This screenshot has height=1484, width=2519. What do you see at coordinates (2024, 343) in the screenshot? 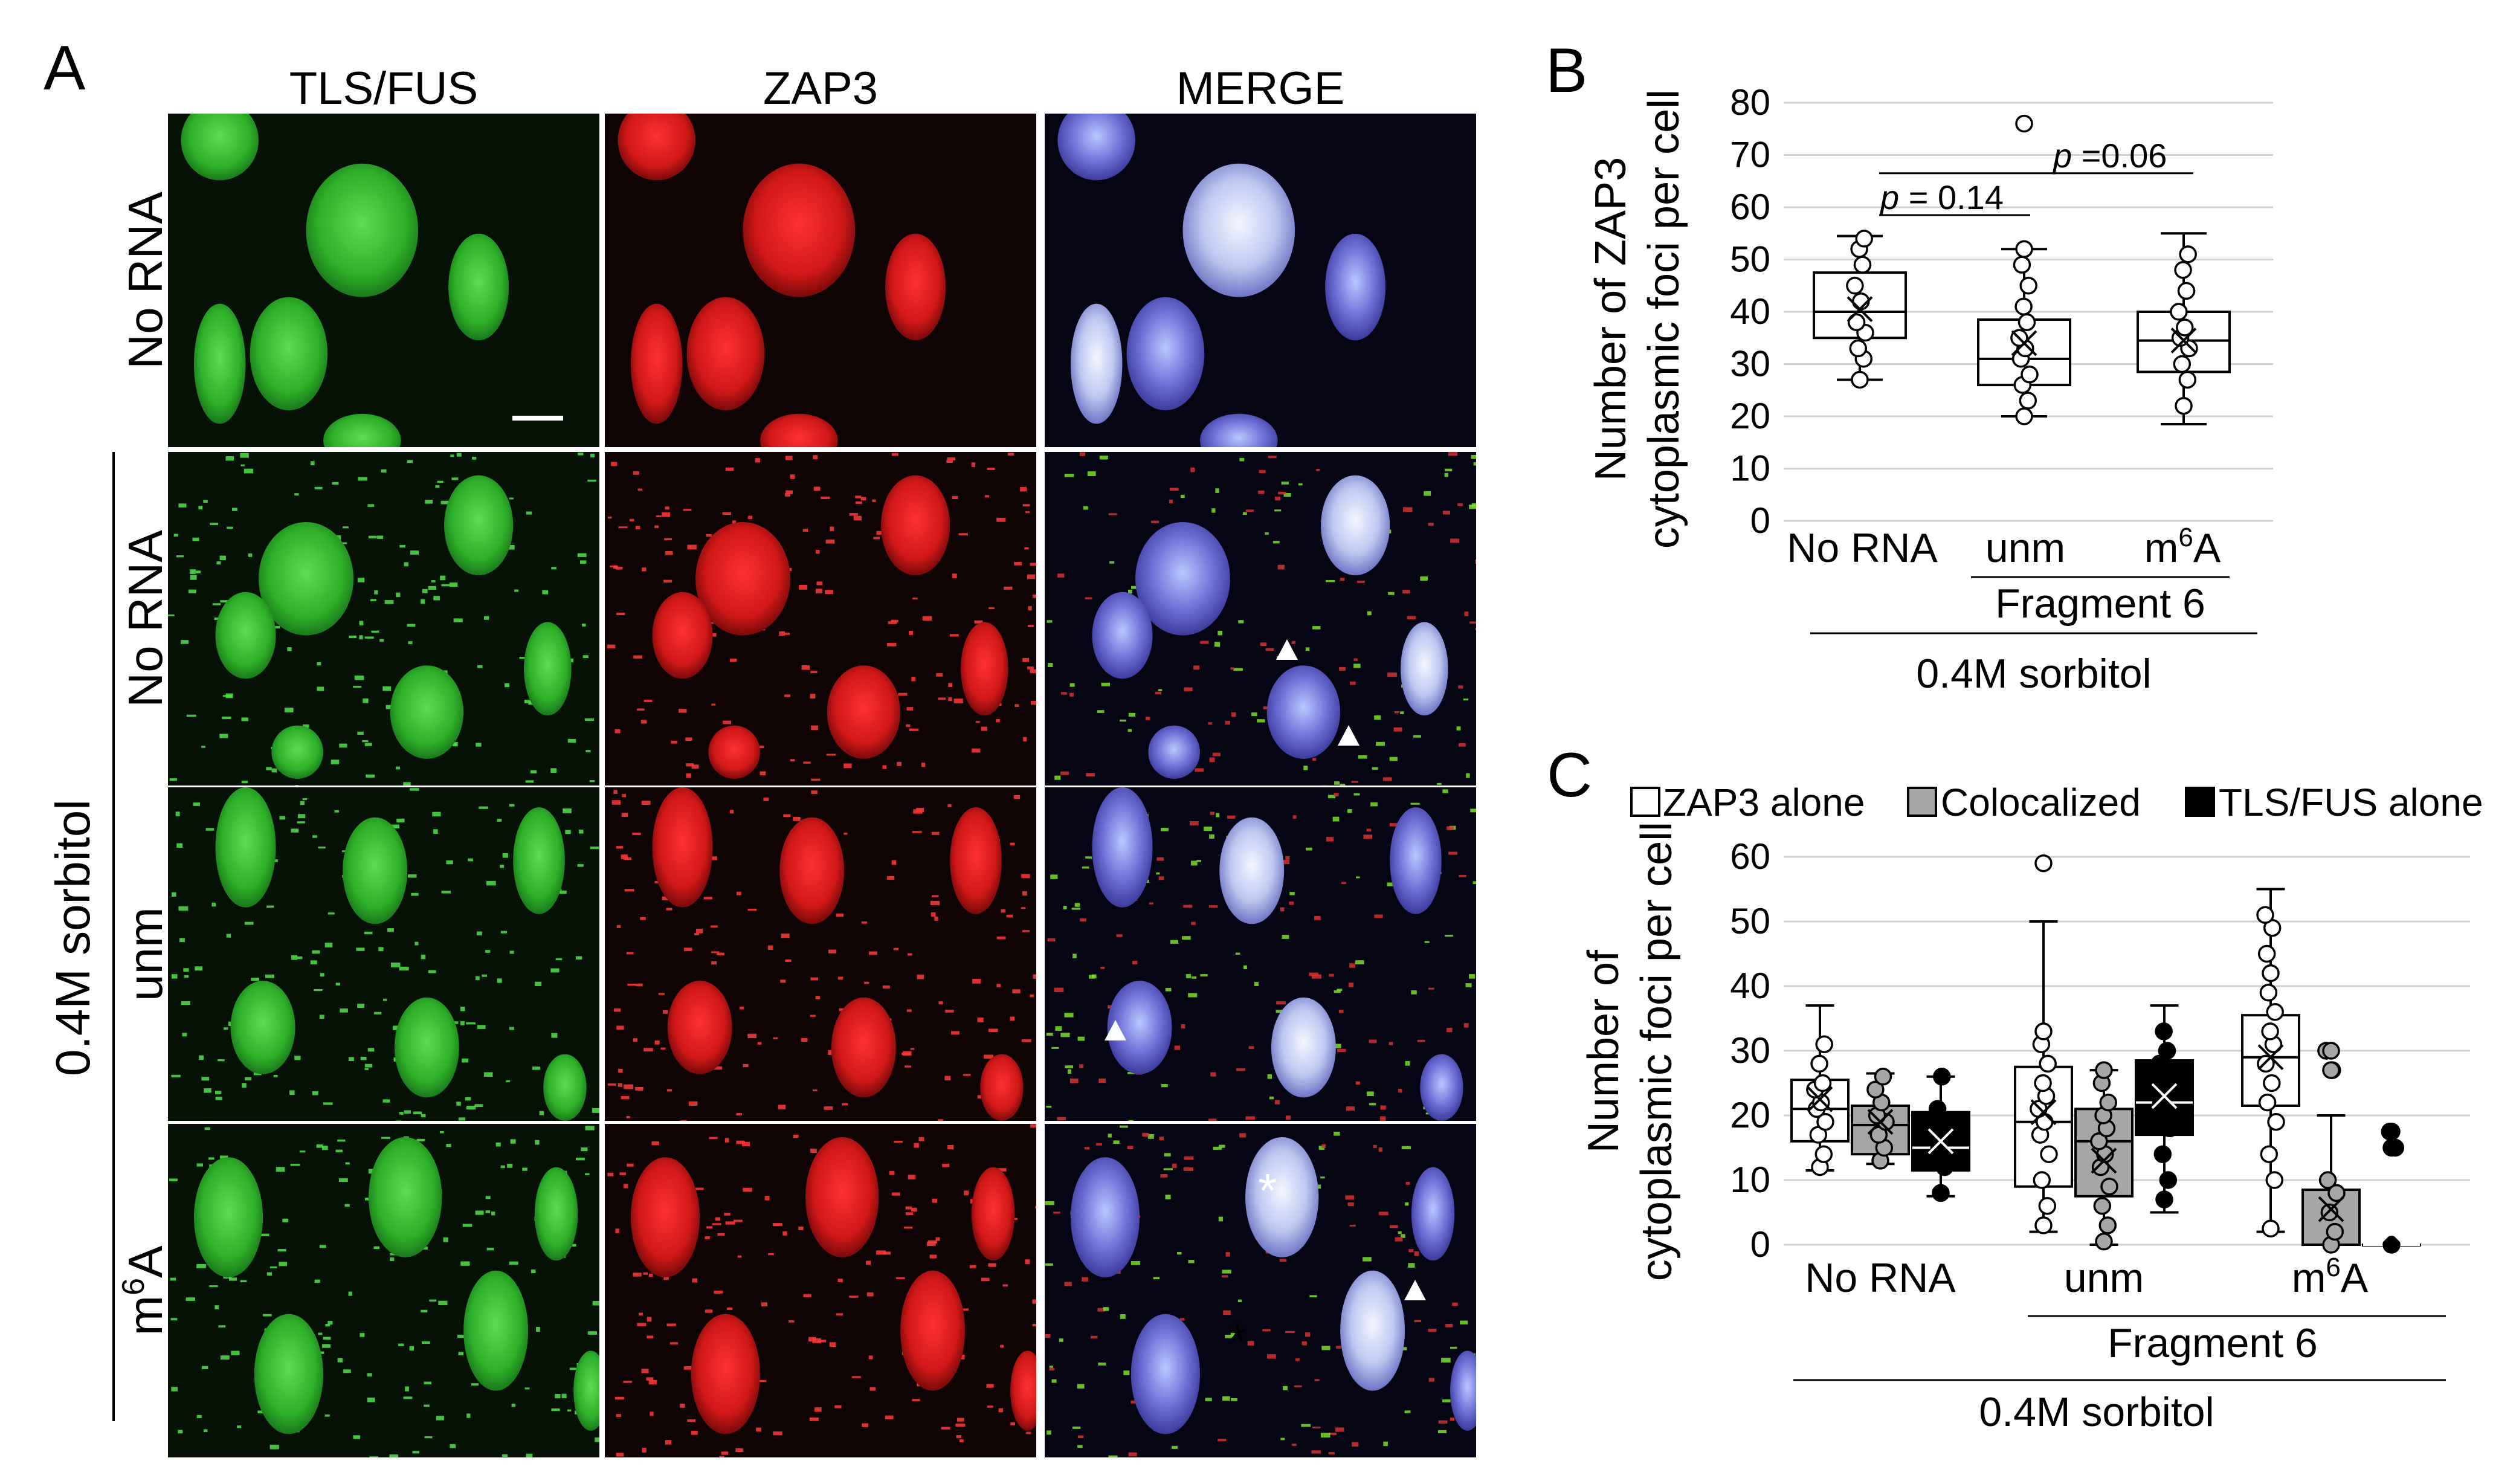
I see `mean-marker` at bounding box center [2024, 343].